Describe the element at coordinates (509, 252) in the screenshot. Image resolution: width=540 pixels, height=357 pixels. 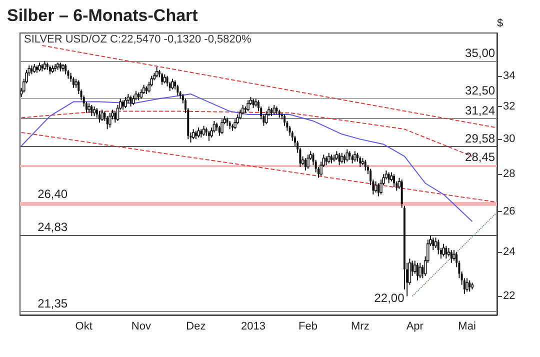
I see `y-tick-label: 24` at that location.